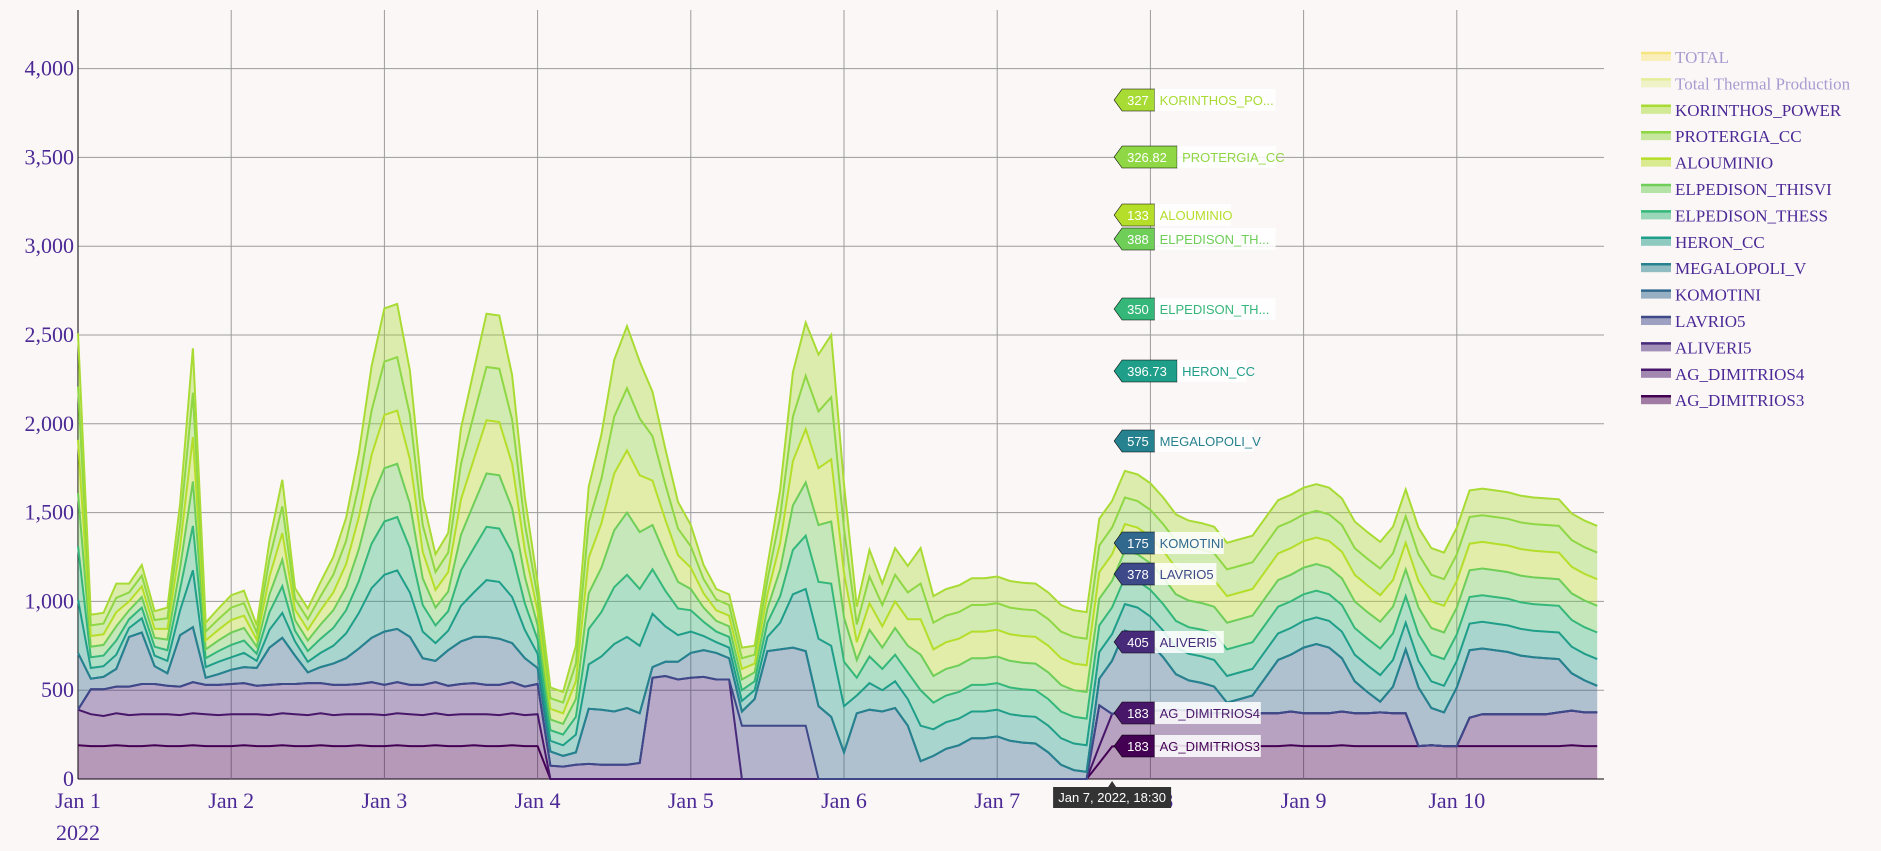 The width and height of the screenshot is (1881, 851). Describe the element at coordinates (1758, 110) in the screenshot. I see `legend-label: KORINTHOS_POWER` at that location.